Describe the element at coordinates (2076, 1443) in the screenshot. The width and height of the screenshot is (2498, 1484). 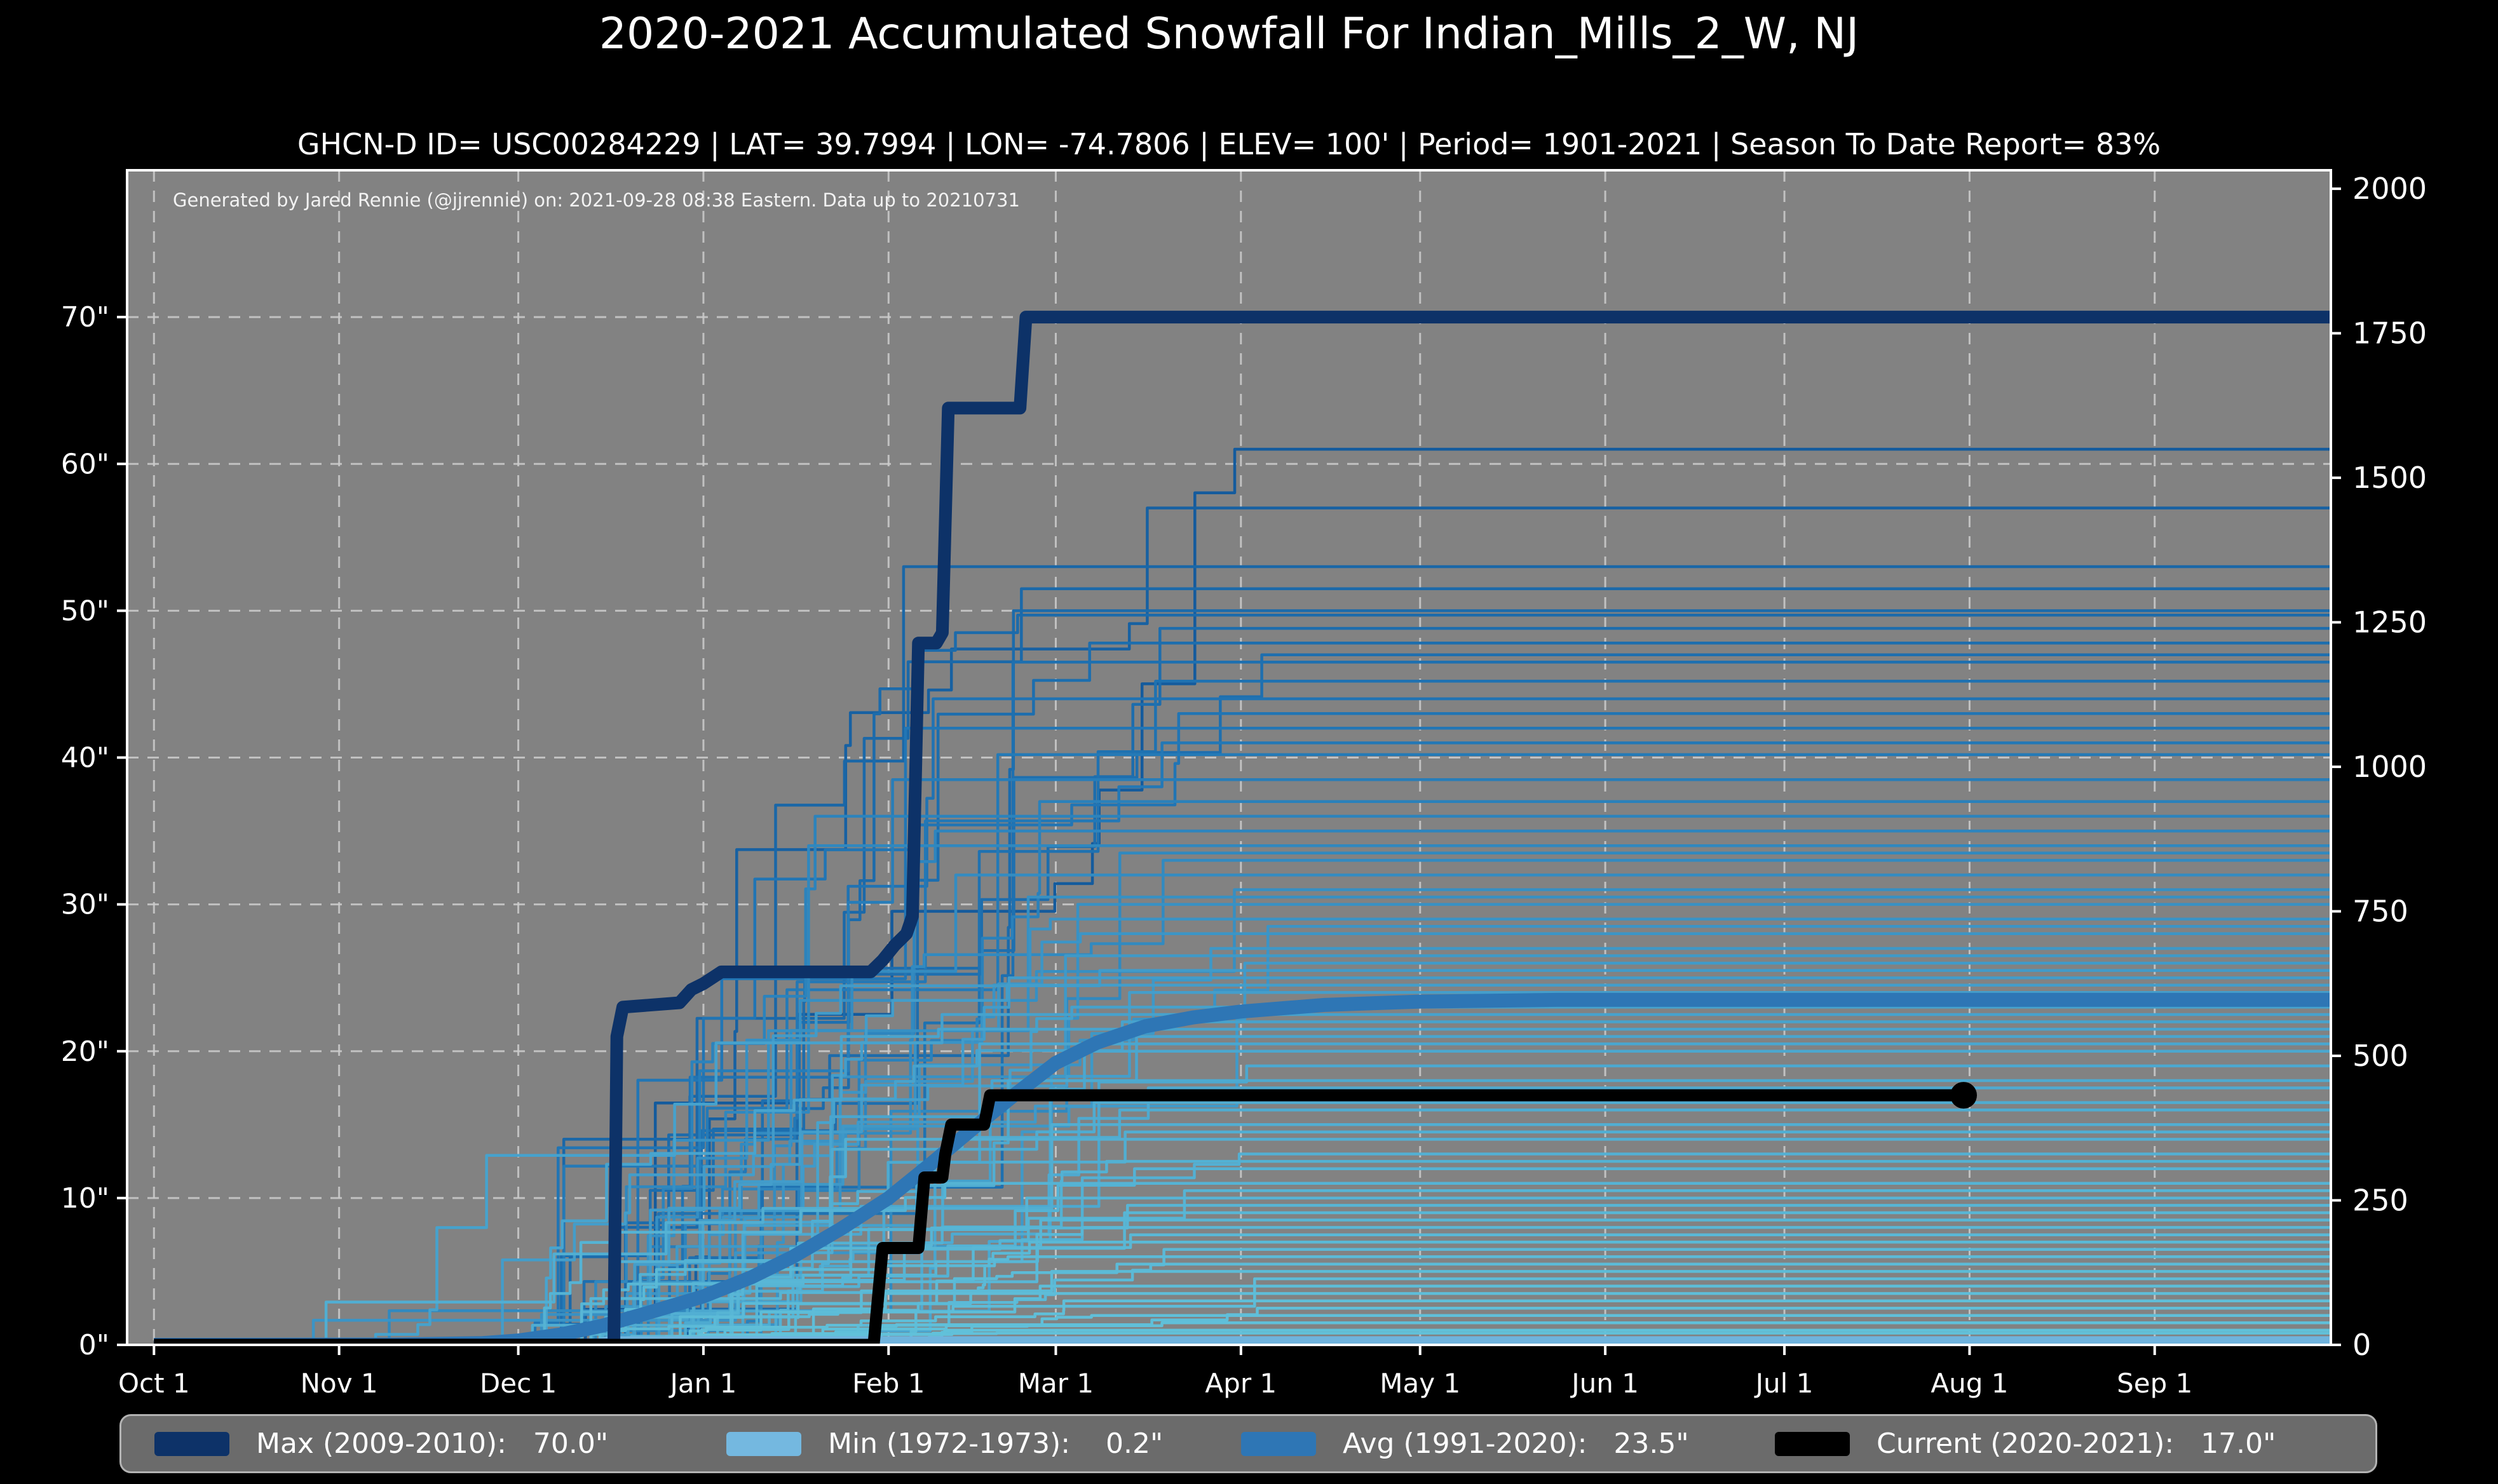
I see `legend-label-current: Current (2020-2021): 17.0"` at that location.